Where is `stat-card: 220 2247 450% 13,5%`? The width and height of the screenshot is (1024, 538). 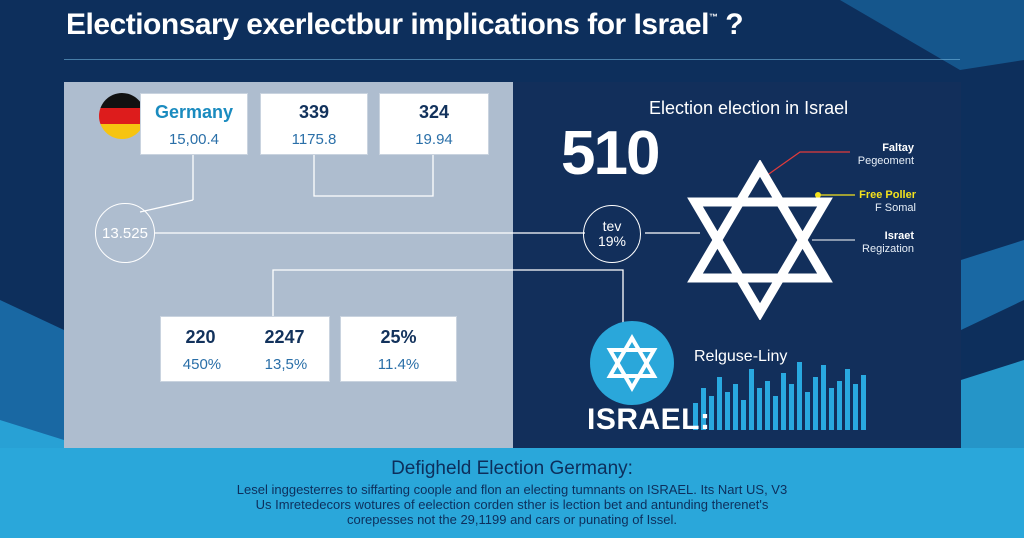 stat-card: 220 2247 450% 13,5% is located at coordinates (245, 349).